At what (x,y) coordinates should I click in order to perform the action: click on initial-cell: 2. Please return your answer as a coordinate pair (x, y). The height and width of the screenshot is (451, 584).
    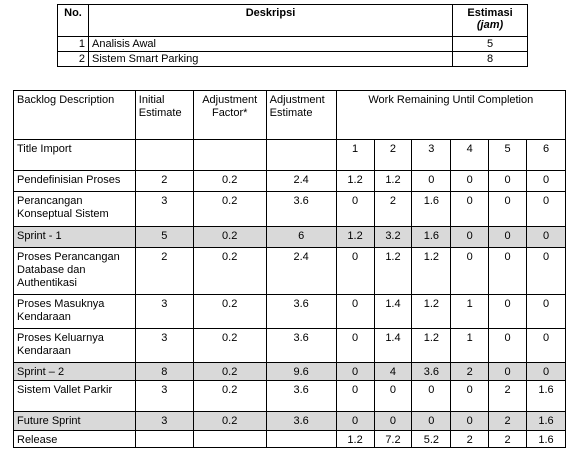
    Looking at the image, I should click on (164, 181).